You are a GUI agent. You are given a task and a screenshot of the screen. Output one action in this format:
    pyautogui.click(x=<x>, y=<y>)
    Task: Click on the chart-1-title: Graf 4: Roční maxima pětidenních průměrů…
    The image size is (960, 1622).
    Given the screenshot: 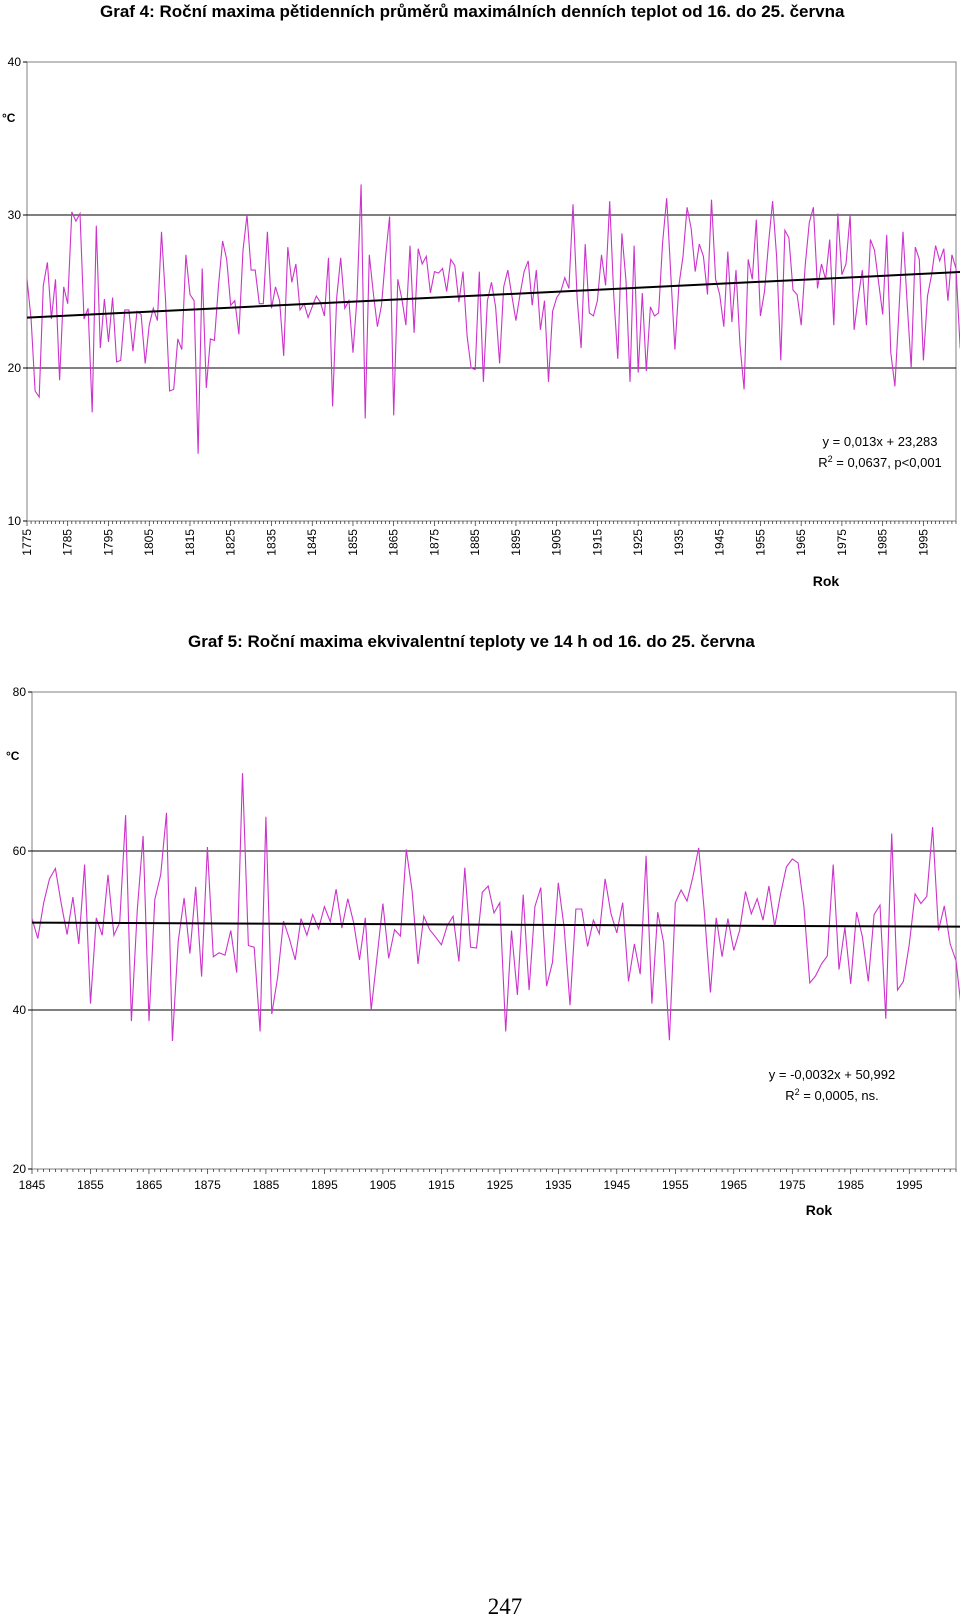 What is the action you would take?
    pyautogui.click(x=472, y=11)
    